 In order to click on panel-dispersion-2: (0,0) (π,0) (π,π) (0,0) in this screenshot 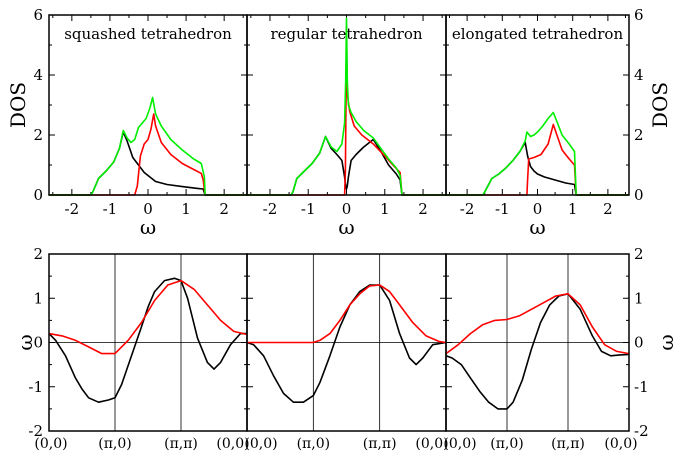, I will do `click(346, 352)`.